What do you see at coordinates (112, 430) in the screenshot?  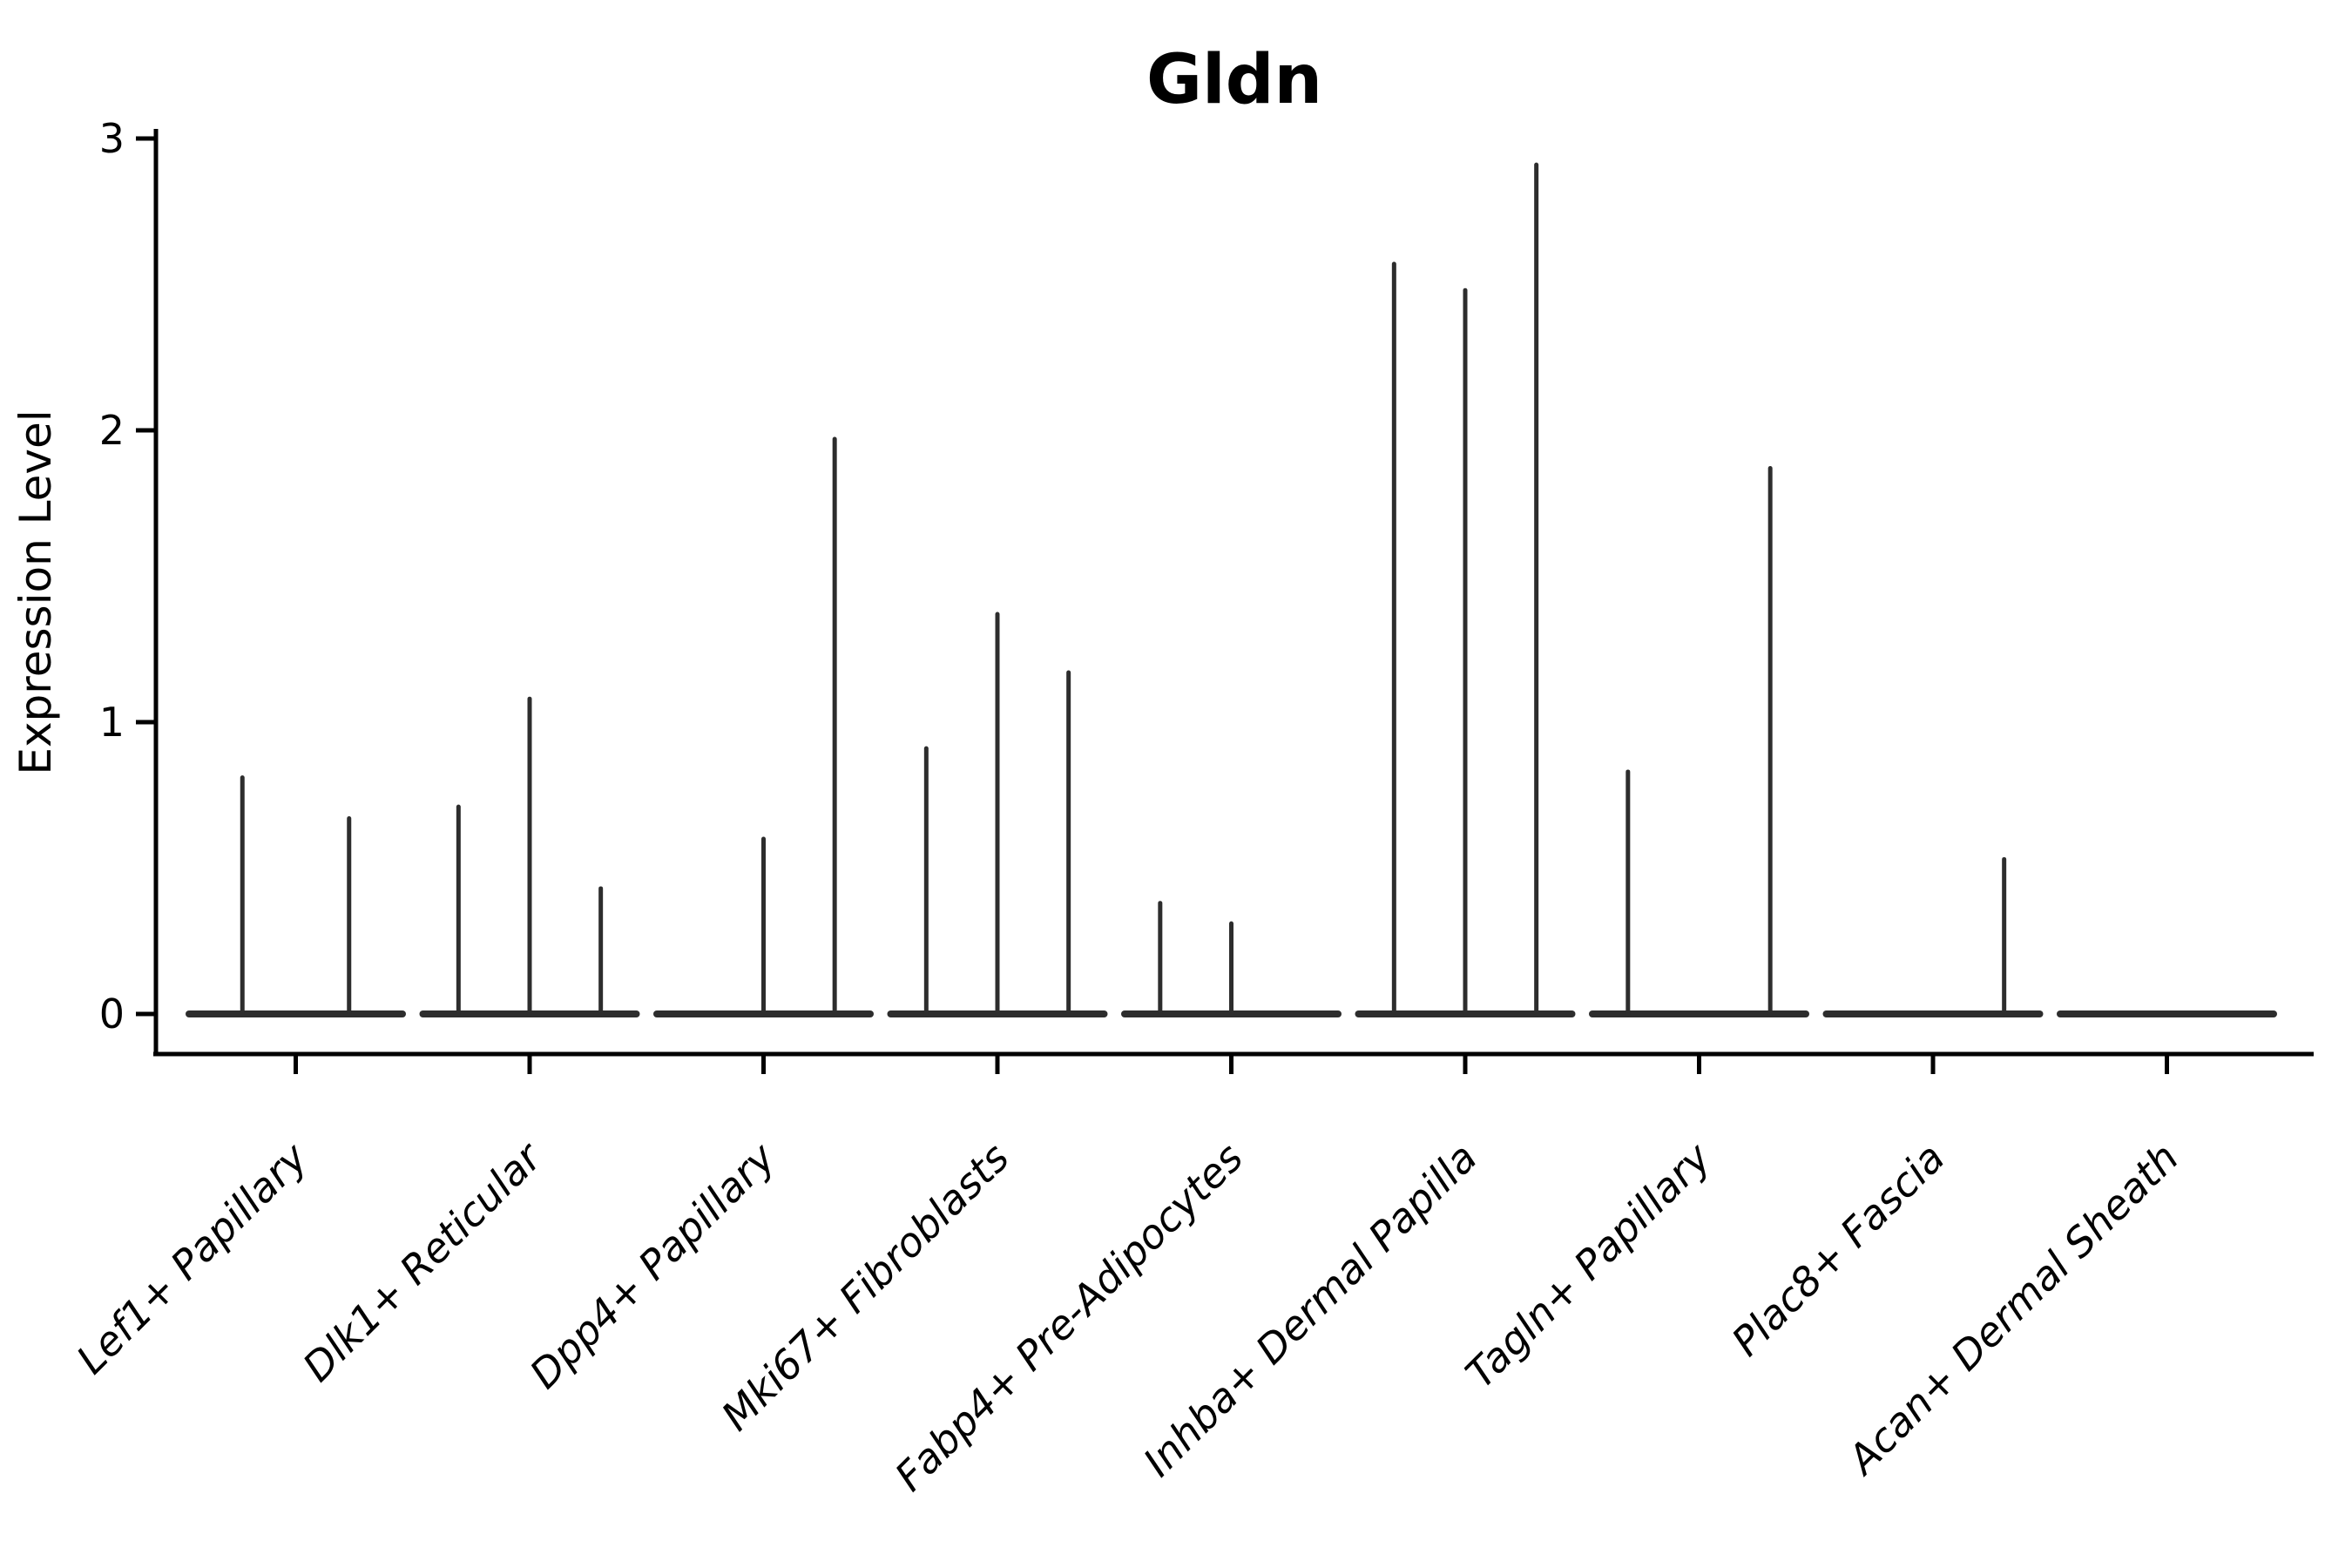 I see `y-tick-label: 2` at bounding box center [112, 430].